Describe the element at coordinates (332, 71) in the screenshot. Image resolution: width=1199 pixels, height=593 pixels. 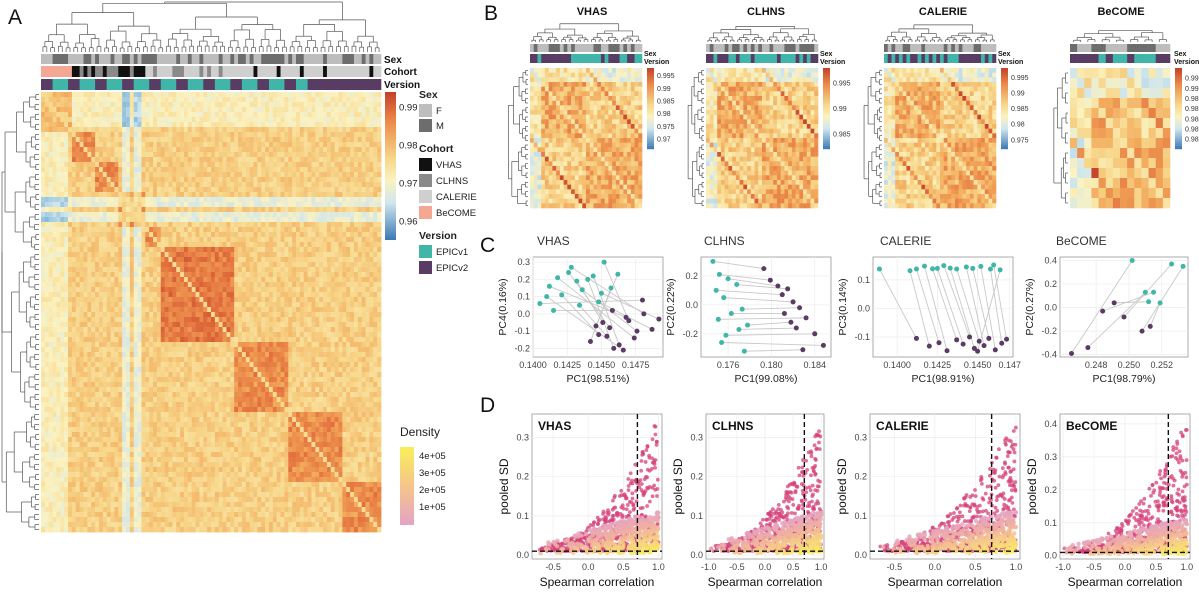
I see `cohort-cell` at that location.